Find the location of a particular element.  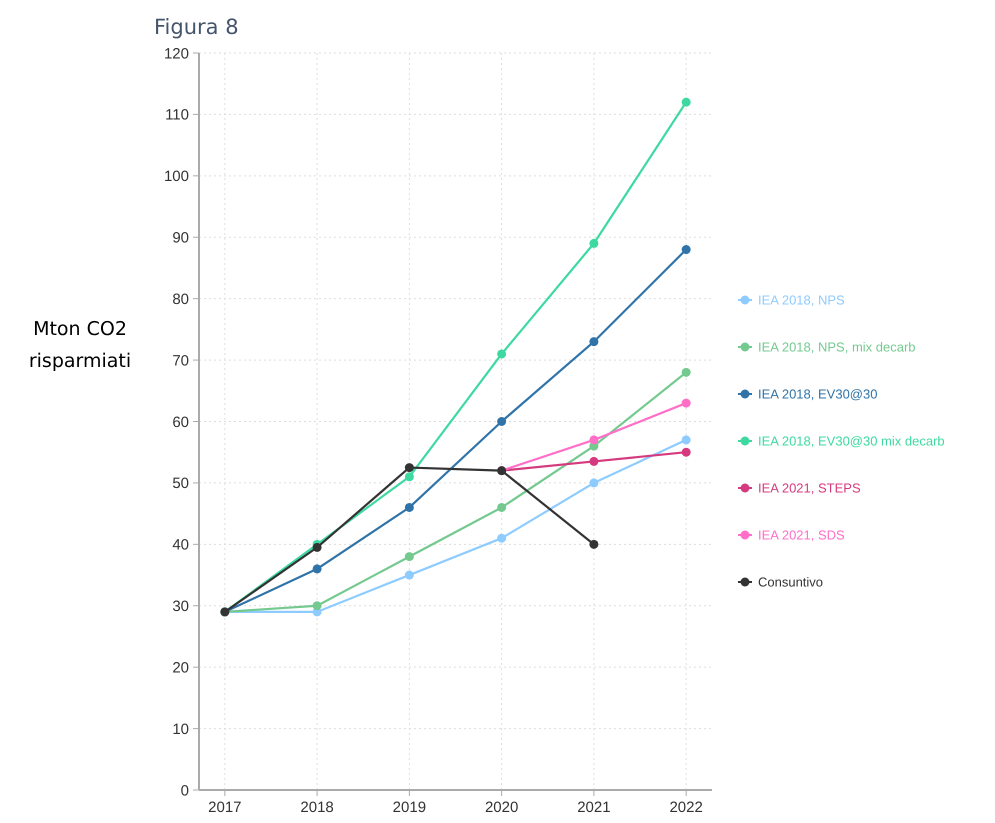

chart-title: Figura 8 is located at coordinates (196, 27).